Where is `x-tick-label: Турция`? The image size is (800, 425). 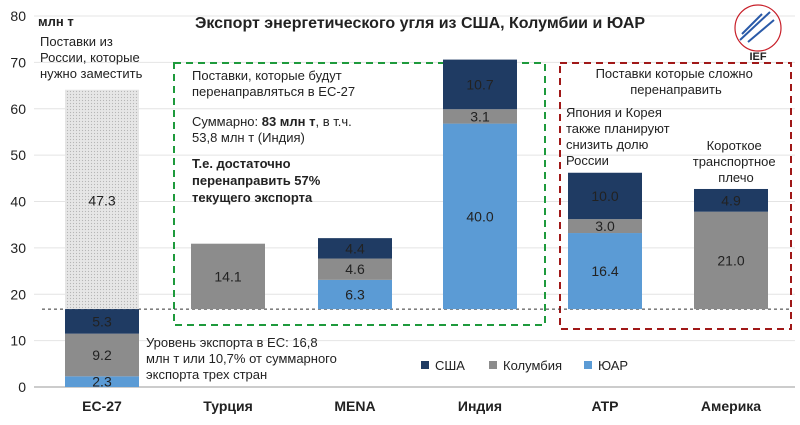 x-tick-label: Турция is located at coordinates (228, 406).